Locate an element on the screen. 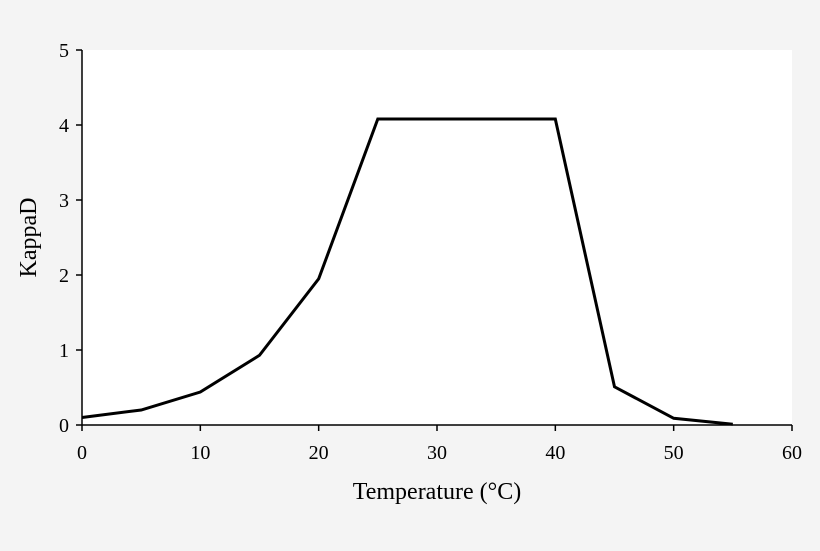  x-axis-ticks: 0 10 20 30 40 50 60 is located at coordinates (439, 444).